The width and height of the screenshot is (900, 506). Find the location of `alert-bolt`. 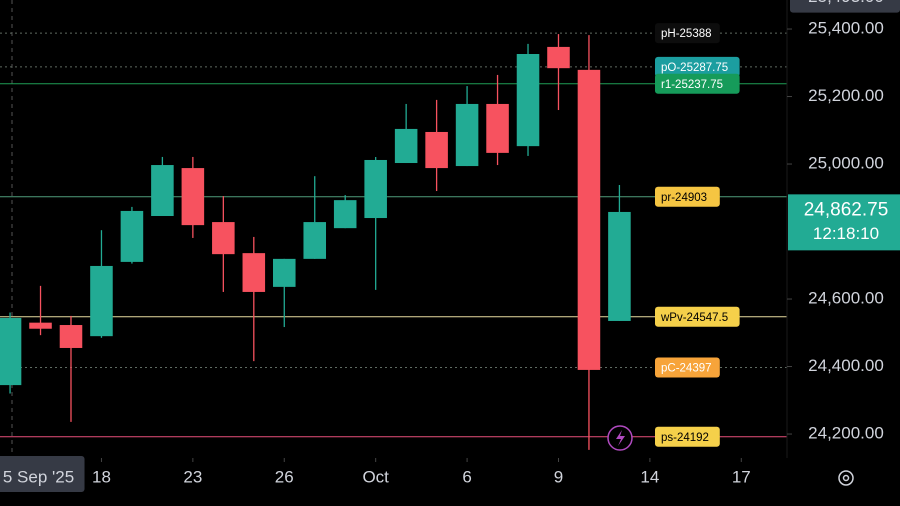

alert-bolt is located at coordinates (620, 438).